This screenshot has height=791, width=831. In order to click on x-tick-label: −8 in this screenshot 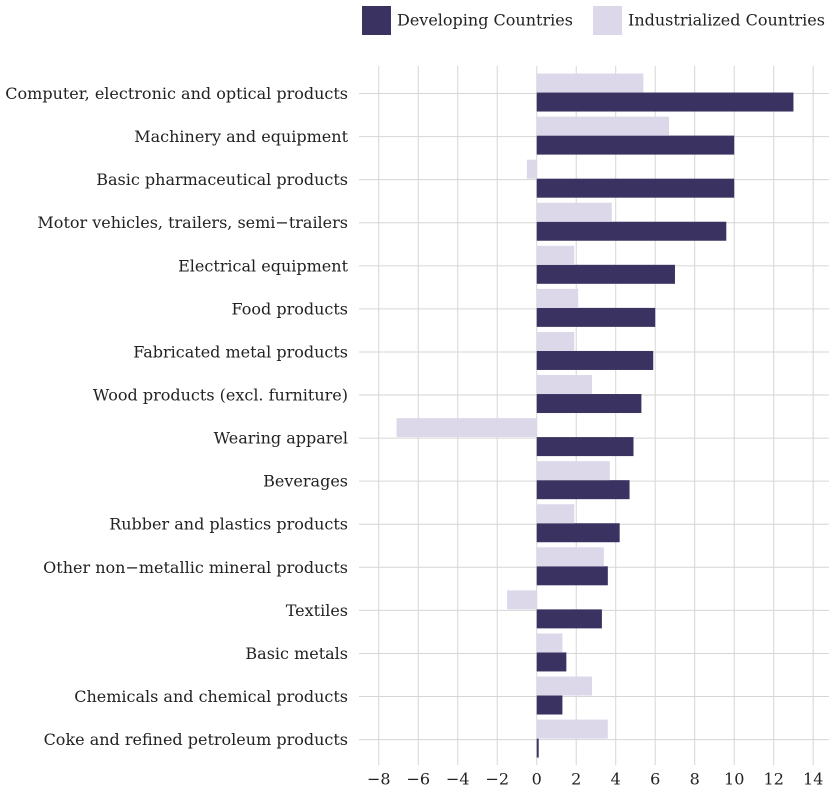, I will do `click(379, 779)`.